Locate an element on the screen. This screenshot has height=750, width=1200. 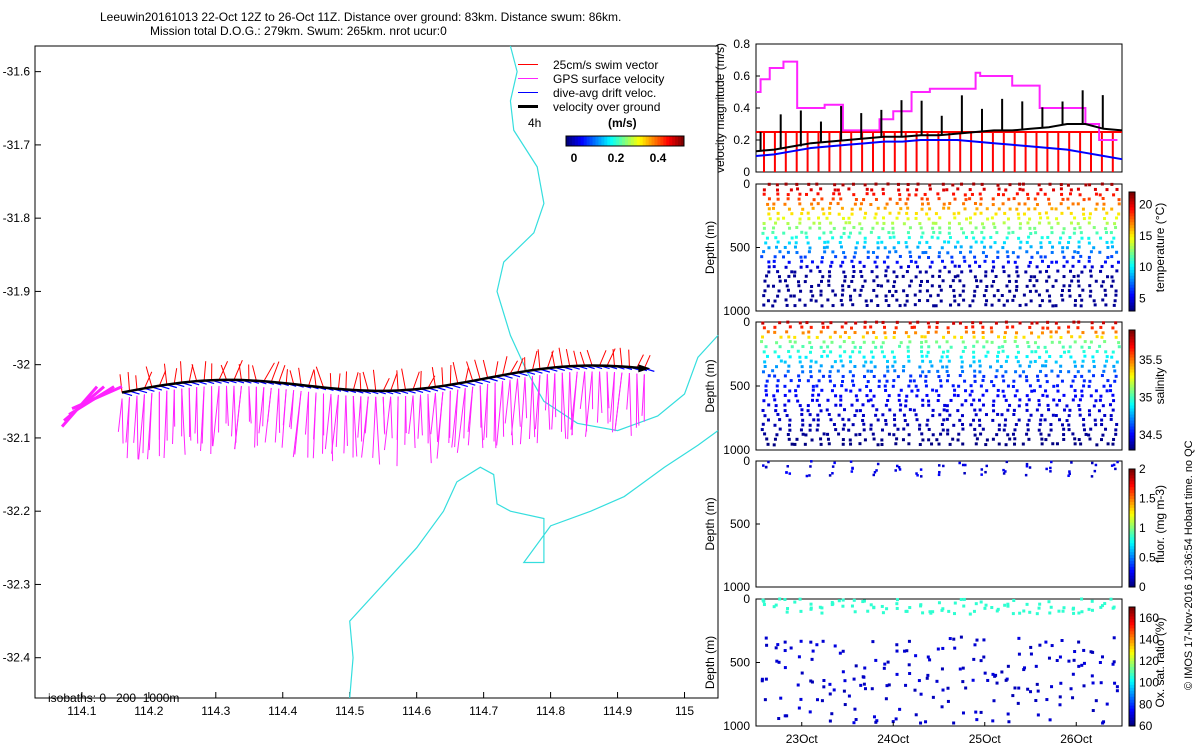
temperature-y-tick-label: 0 is located at coordinates (746, 184).